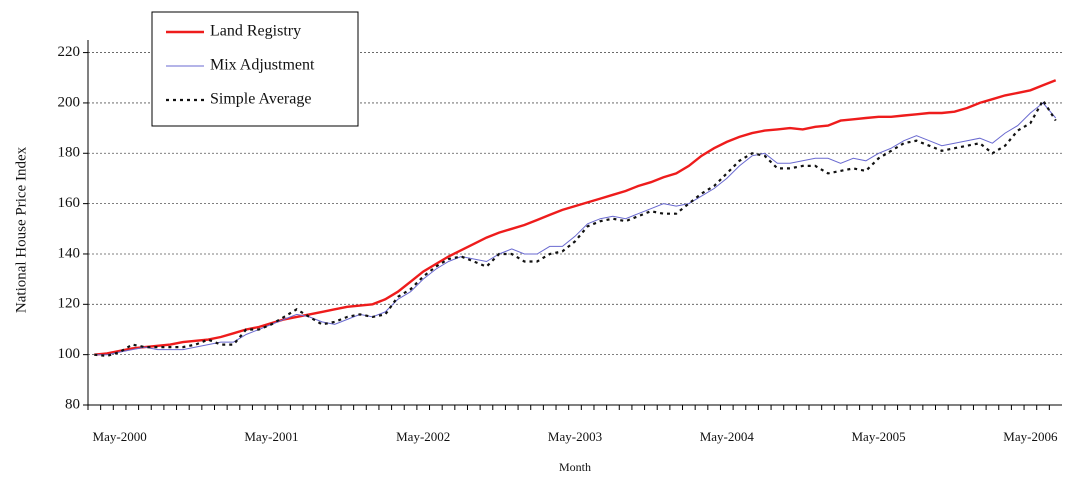 The height and width of the screenshot is (487, 1068). What do you see at coordinates (72, 404) in the screenshot?
I see `y-tick-label: 80` at bounding box center [72, 404].